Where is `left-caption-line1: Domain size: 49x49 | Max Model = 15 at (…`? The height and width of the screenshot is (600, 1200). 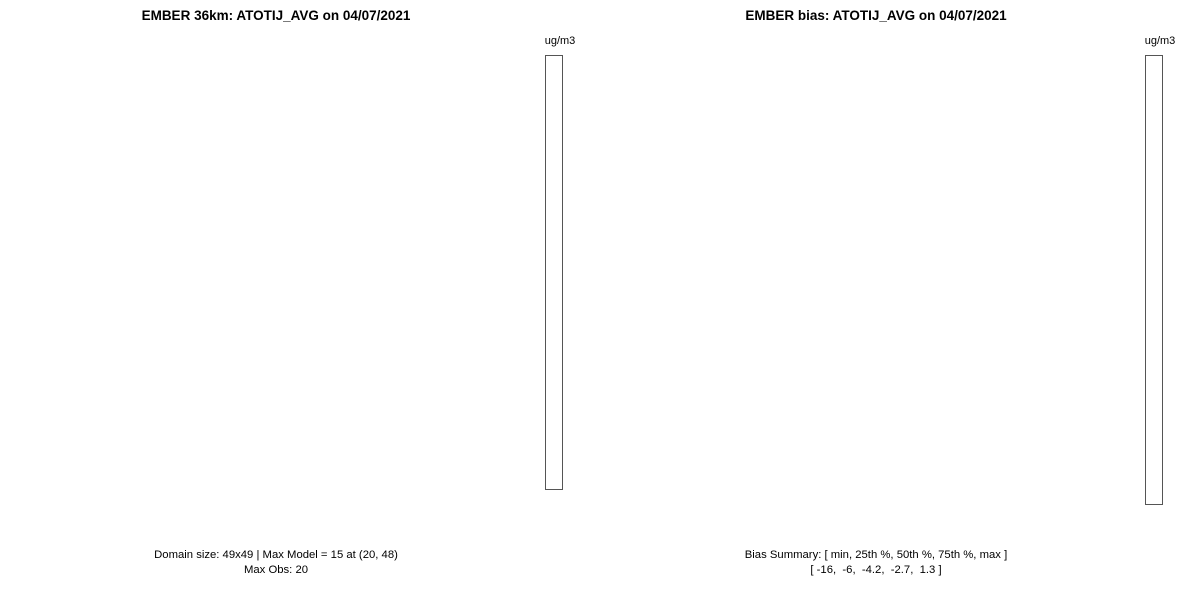
left-caption-line1: Domain size: 49x49 | Max Model = 15 at (… is located at coordinates (276, 555).